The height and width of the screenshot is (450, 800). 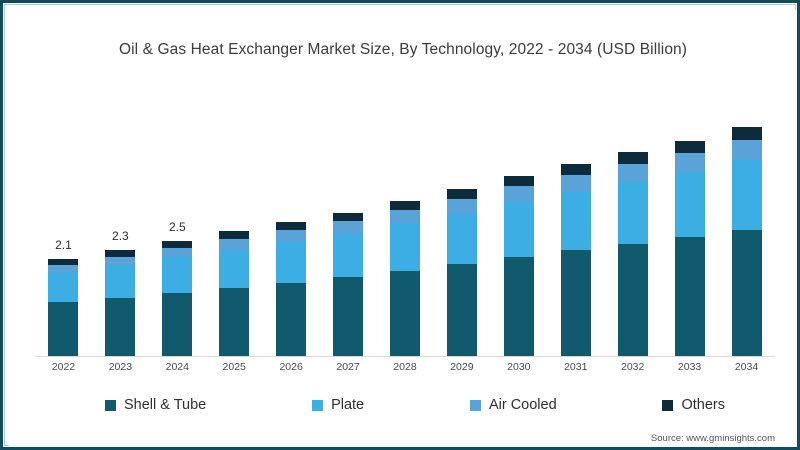 What do you see at coordinates (291, 367) in the screenshot?
I see `x-tick-2026: 2026` at bounding box center [291, 367].